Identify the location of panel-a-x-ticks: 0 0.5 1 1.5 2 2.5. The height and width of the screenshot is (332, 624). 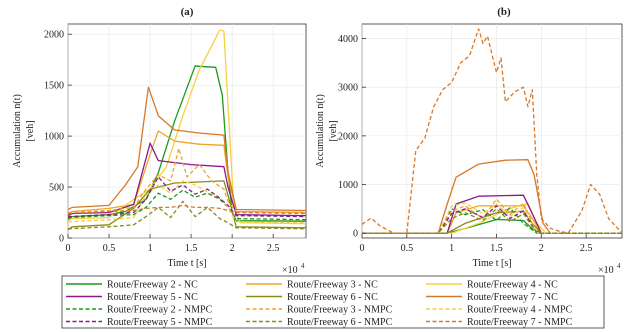
(173, 244).